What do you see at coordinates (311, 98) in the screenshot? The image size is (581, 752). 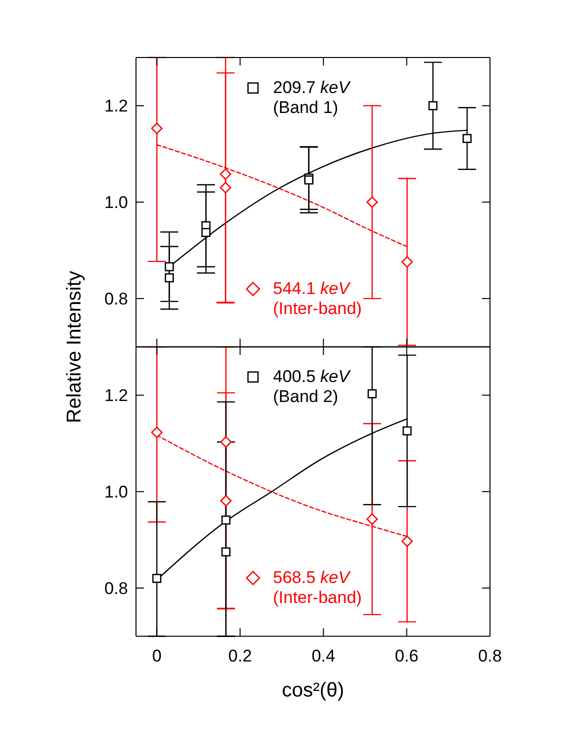 I see `legend-label: 209.7 keV (Band 1)` at bounding box center [311, 98].